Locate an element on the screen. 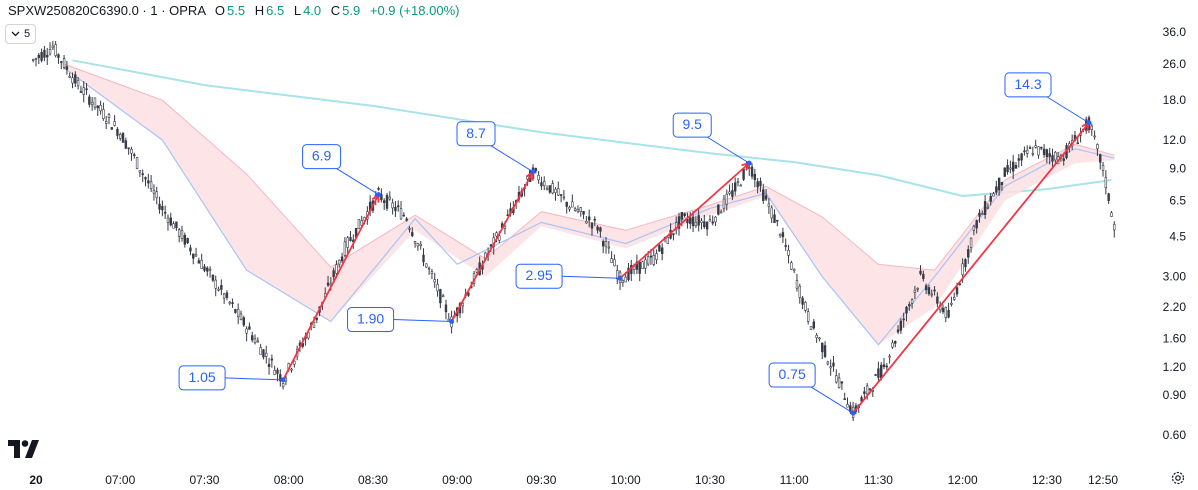  price-tick-label: 1.20 is located at coordinates (1175, 367).